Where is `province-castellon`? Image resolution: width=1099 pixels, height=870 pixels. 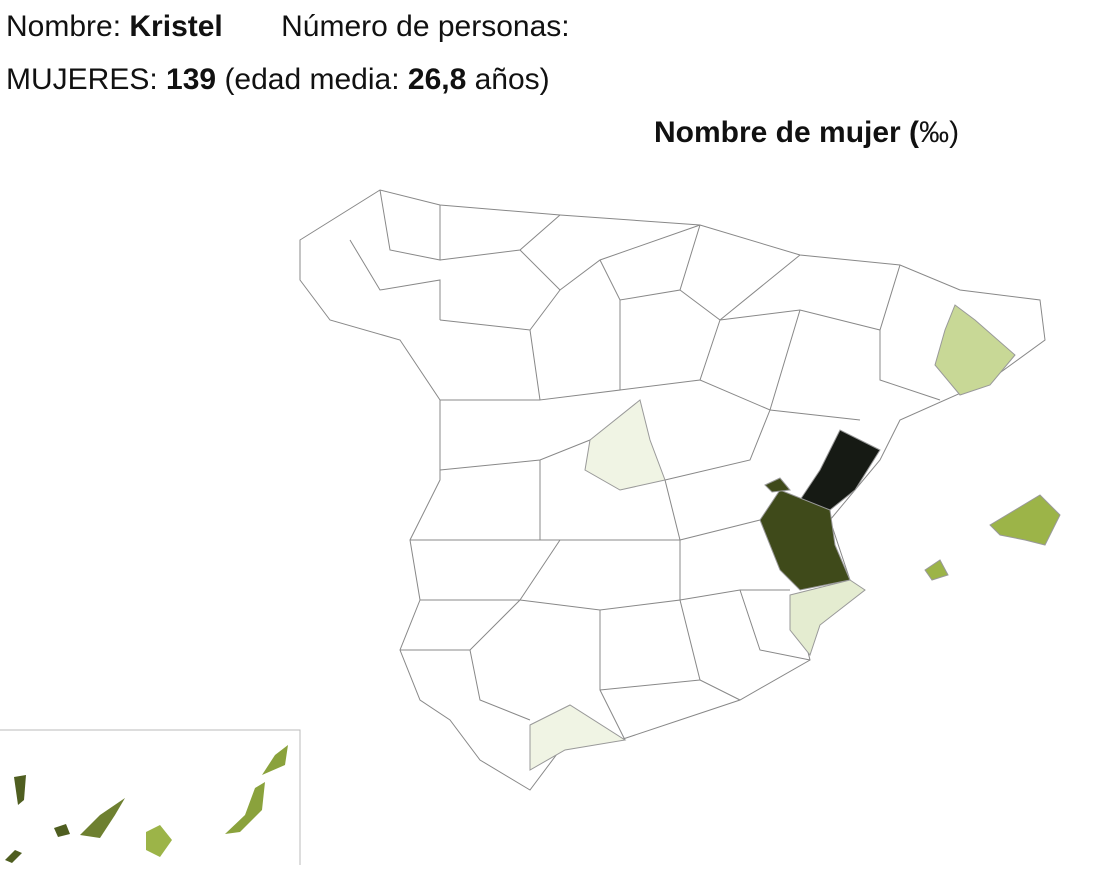
province-castellon is located at coordinates (840, 470).